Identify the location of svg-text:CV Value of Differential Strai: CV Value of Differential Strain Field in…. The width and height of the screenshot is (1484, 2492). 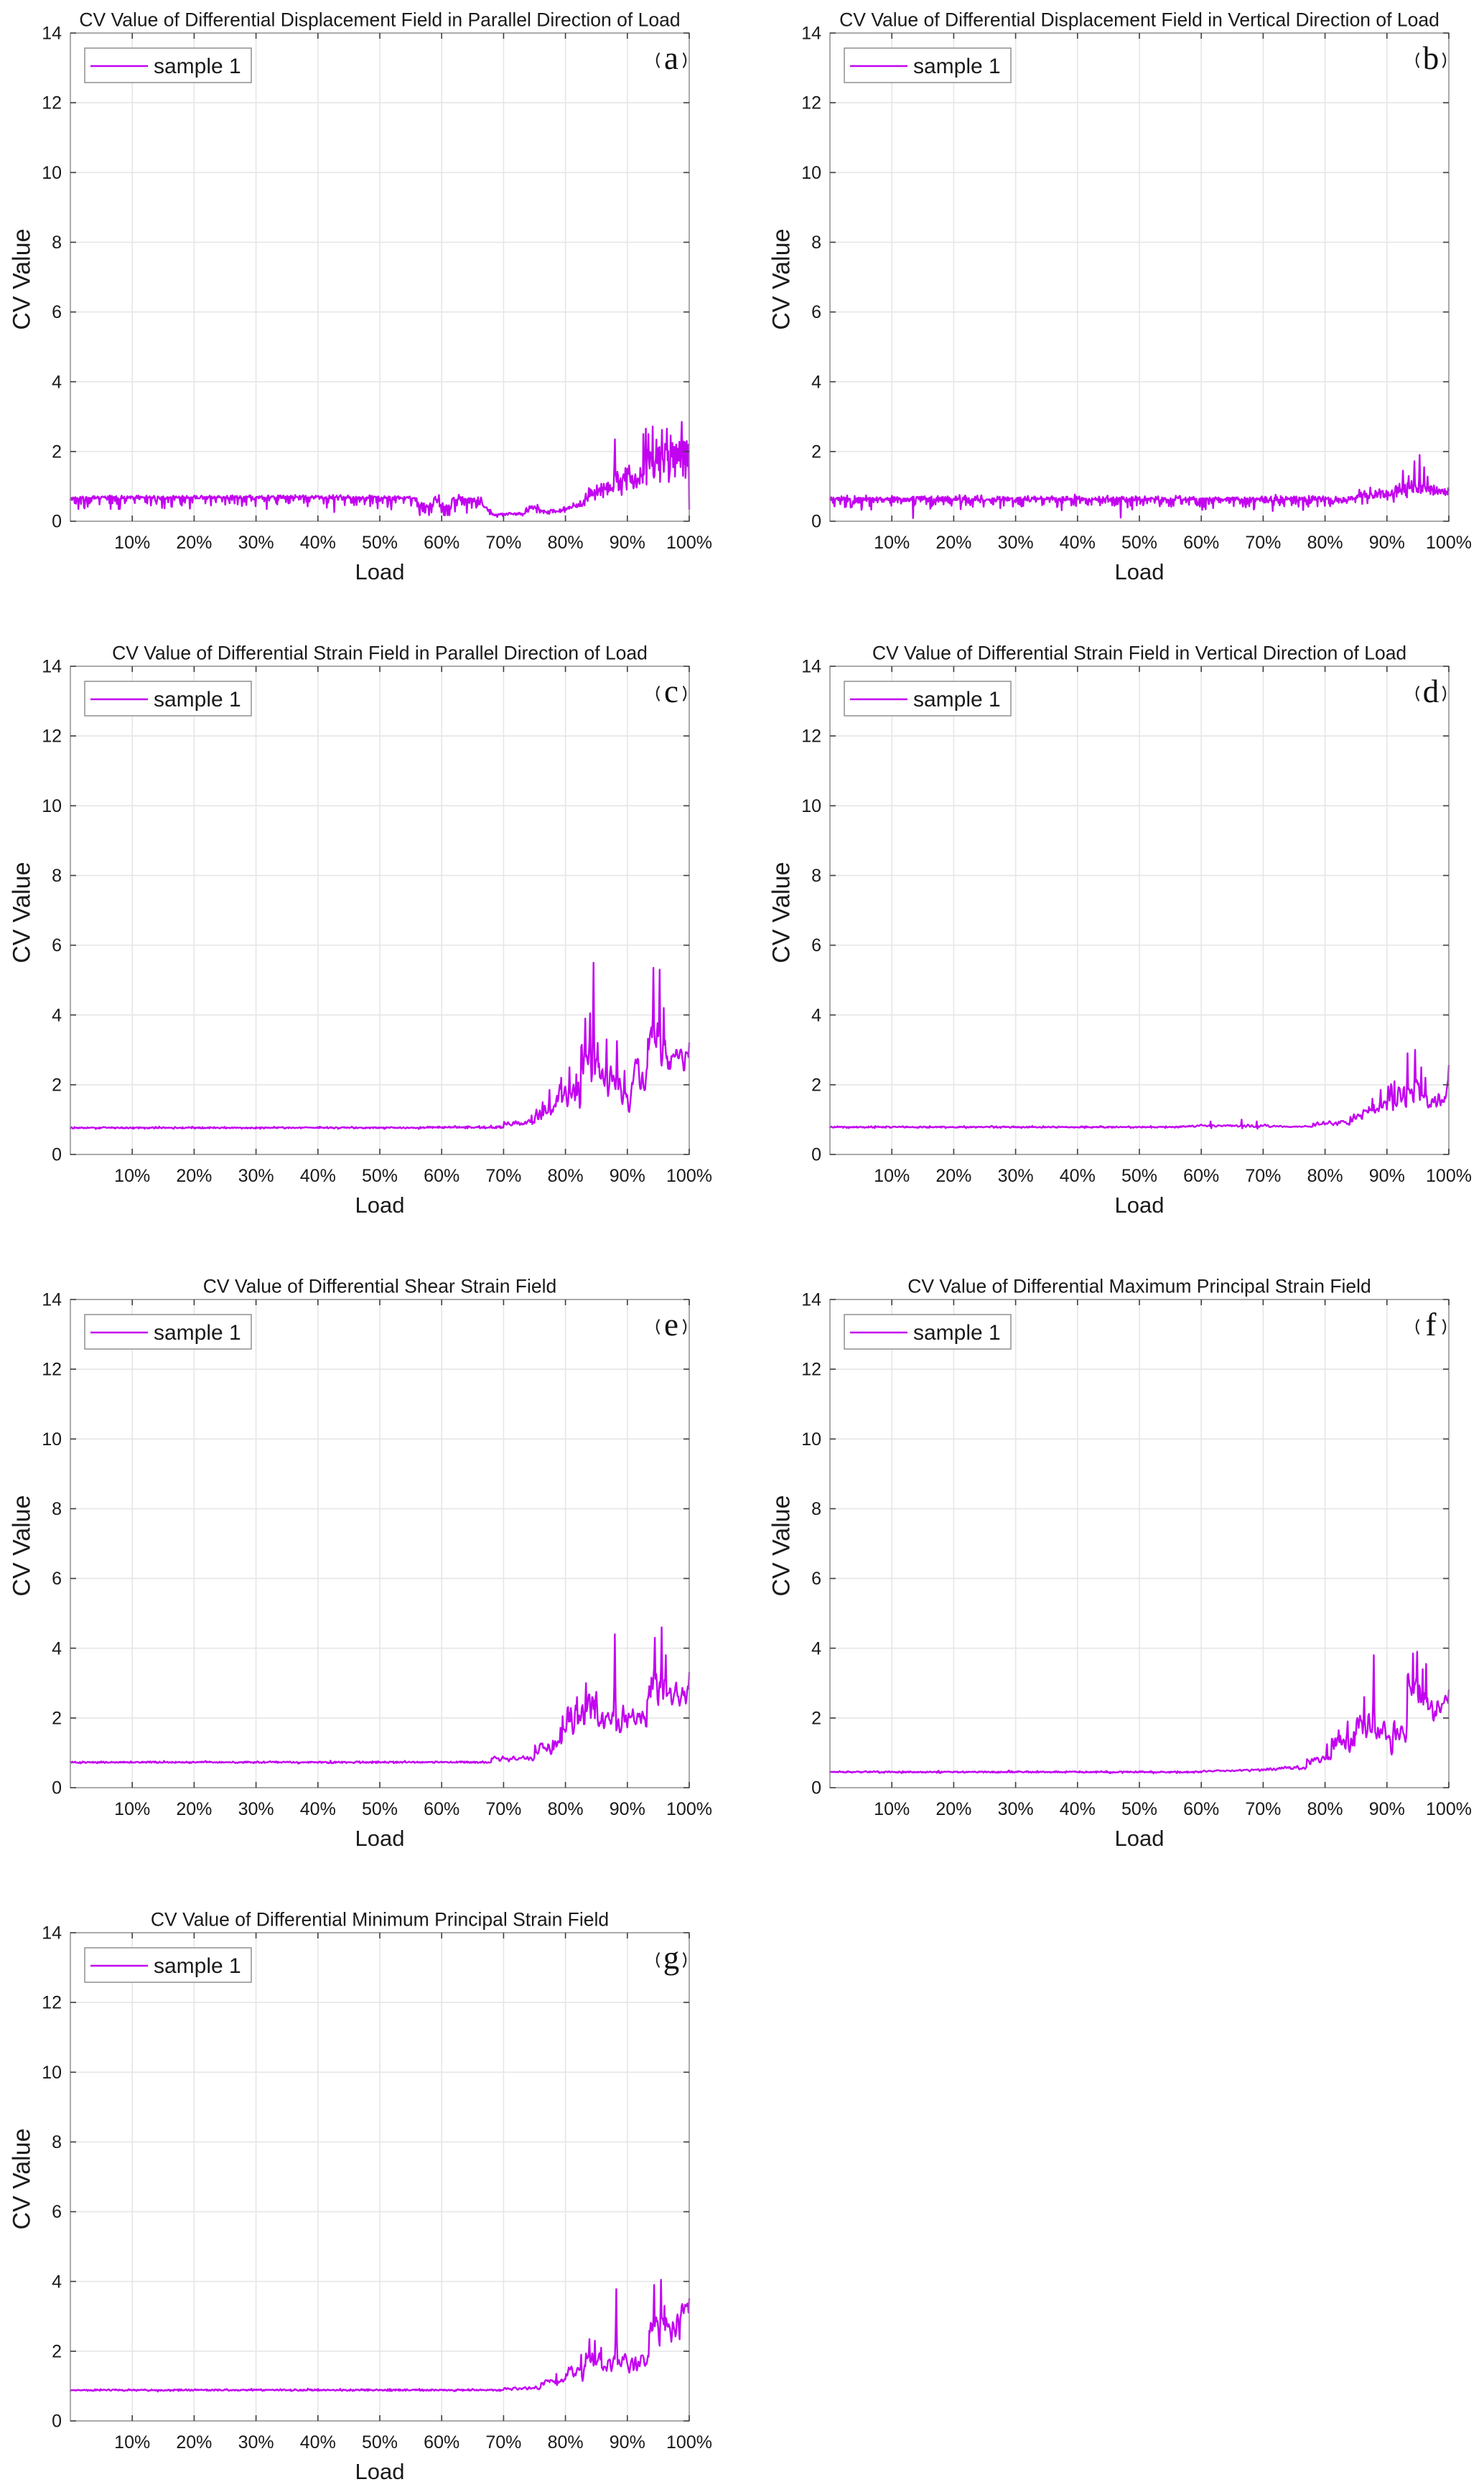
(380, 652).